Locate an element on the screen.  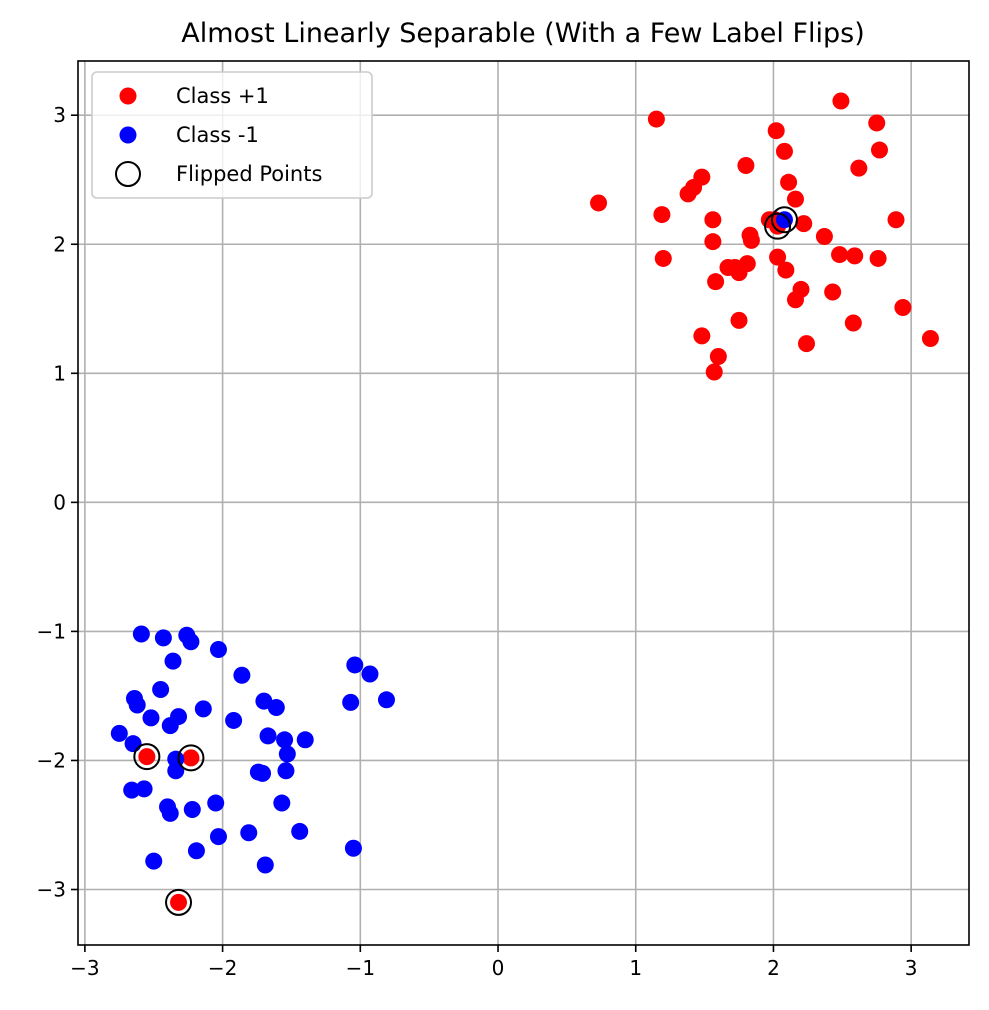
legend-label-0: Class +1 is located at coordinates (222, 96).